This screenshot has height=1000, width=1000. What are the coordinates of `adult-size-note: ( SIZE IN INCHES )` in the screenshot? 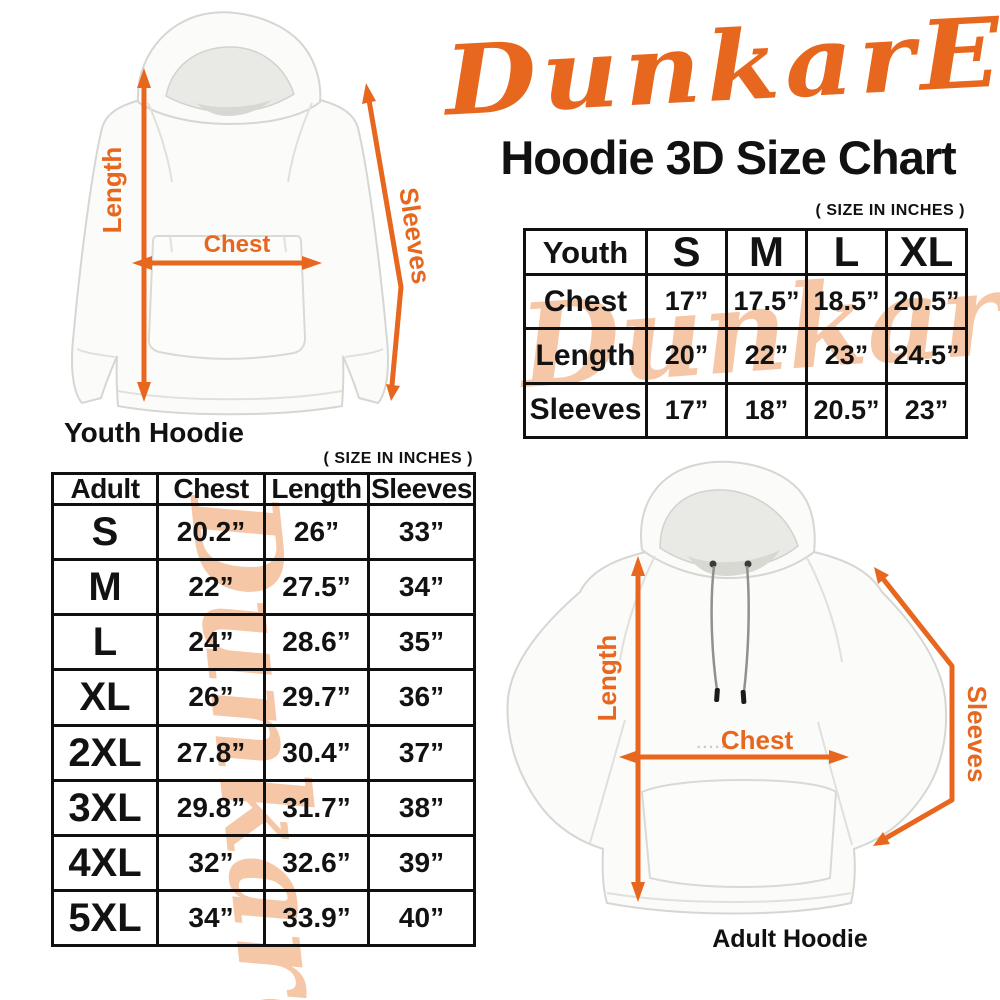 It's located at (398, 458).